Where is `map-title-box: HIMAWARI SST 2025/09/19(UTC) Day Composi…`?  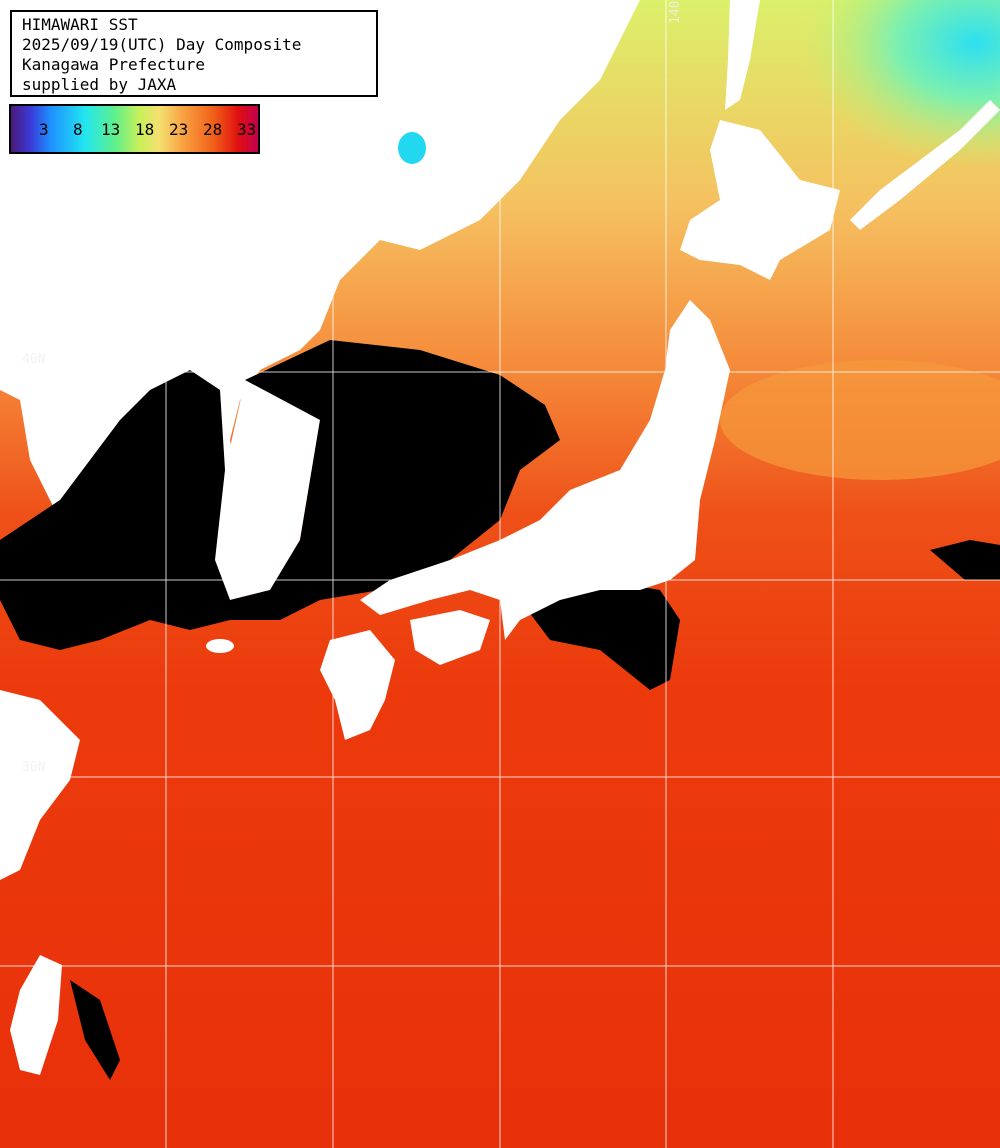
map-title-box: HIMAWARI SST 2025/09/19(UTC) Day Composi… is located at coordinates (194, 53).